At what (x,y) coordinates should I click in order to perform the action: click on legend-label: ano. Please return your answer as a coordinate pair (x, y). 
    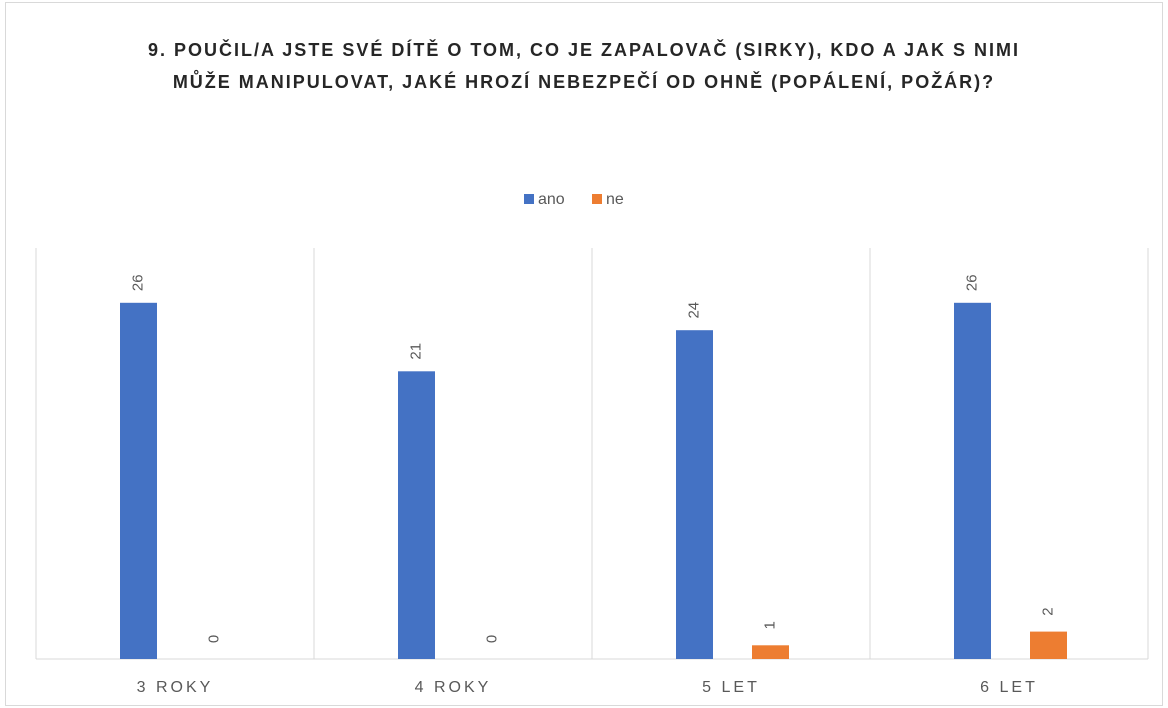
    Looking at the image, I should click on (551, 199).